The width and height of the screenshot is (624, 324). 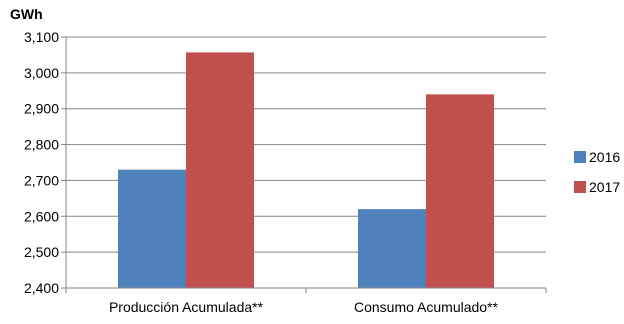 What do you see at coordinates (41, 180) in the screenshot?
I see `y-tick-label: 2,700` at bounding box center [41, 180].